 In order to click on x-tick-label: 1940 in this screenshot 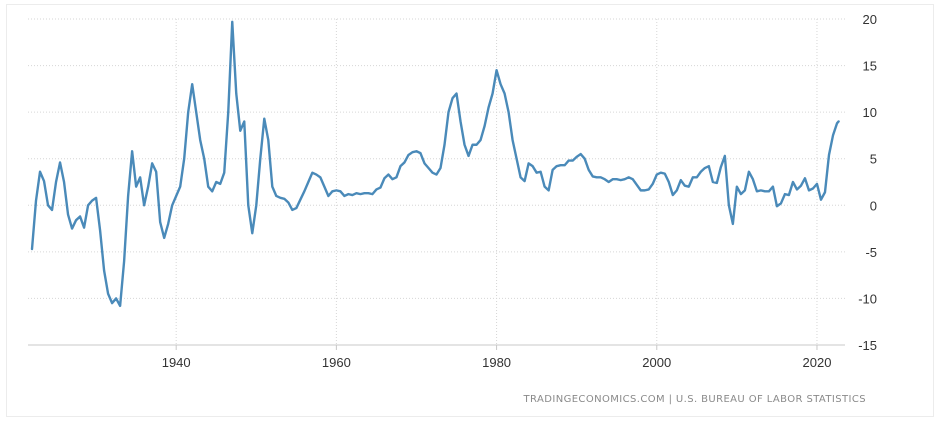, I will do `click(176, 362)`.